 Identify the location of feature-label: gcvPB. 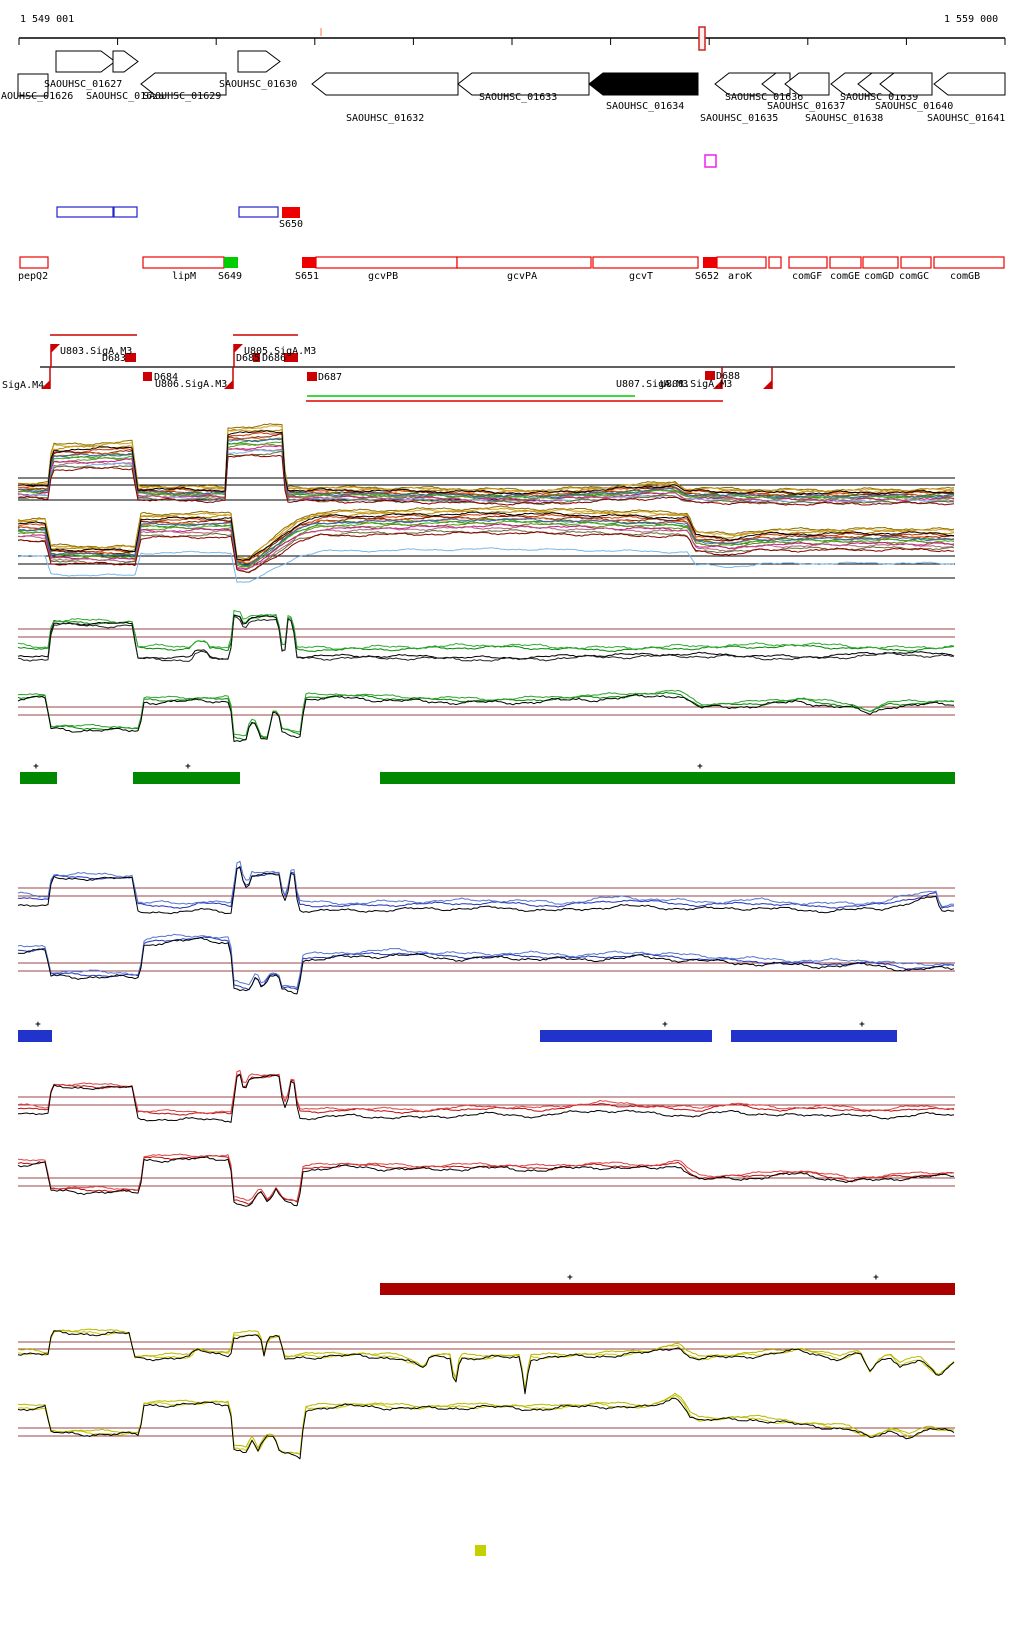
(383, 276).